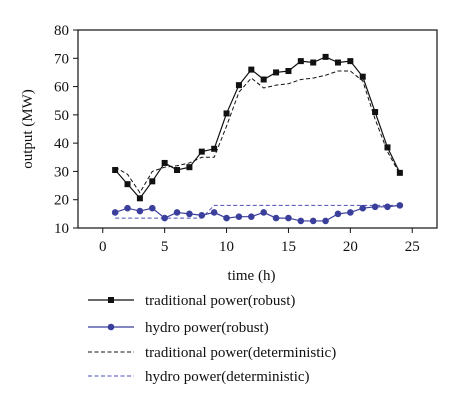 The width and height of the screenshot is (474, 407). I want to click on series-line, so click(257, 211).